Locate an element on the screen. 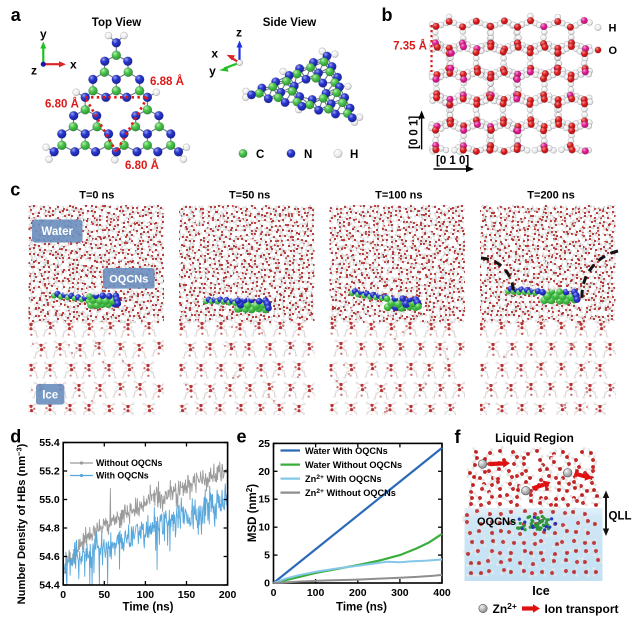  svg-text: b is located at coordinates (387, 15).